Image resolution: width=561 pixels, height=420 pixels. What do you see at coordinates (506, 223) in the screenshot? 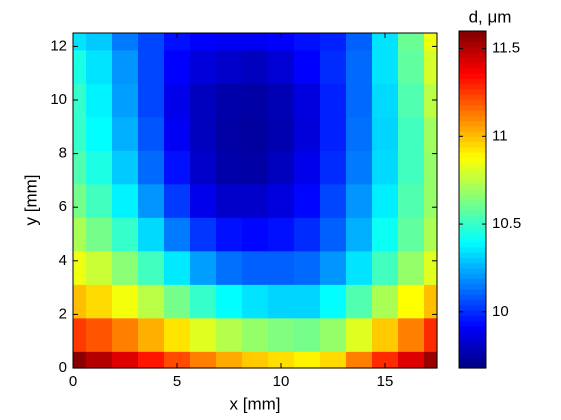
I see `colorbar-tick-label: 10.5` at bounding box center [506, 223].